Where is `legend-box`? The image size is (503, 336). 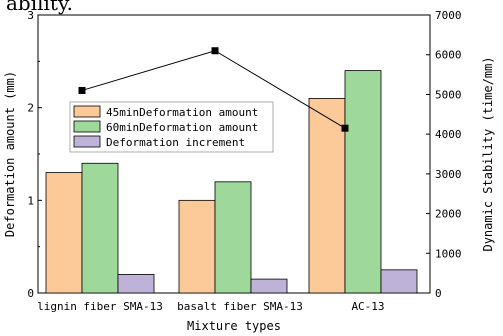 legend-box is located at coordinates (171, 127).